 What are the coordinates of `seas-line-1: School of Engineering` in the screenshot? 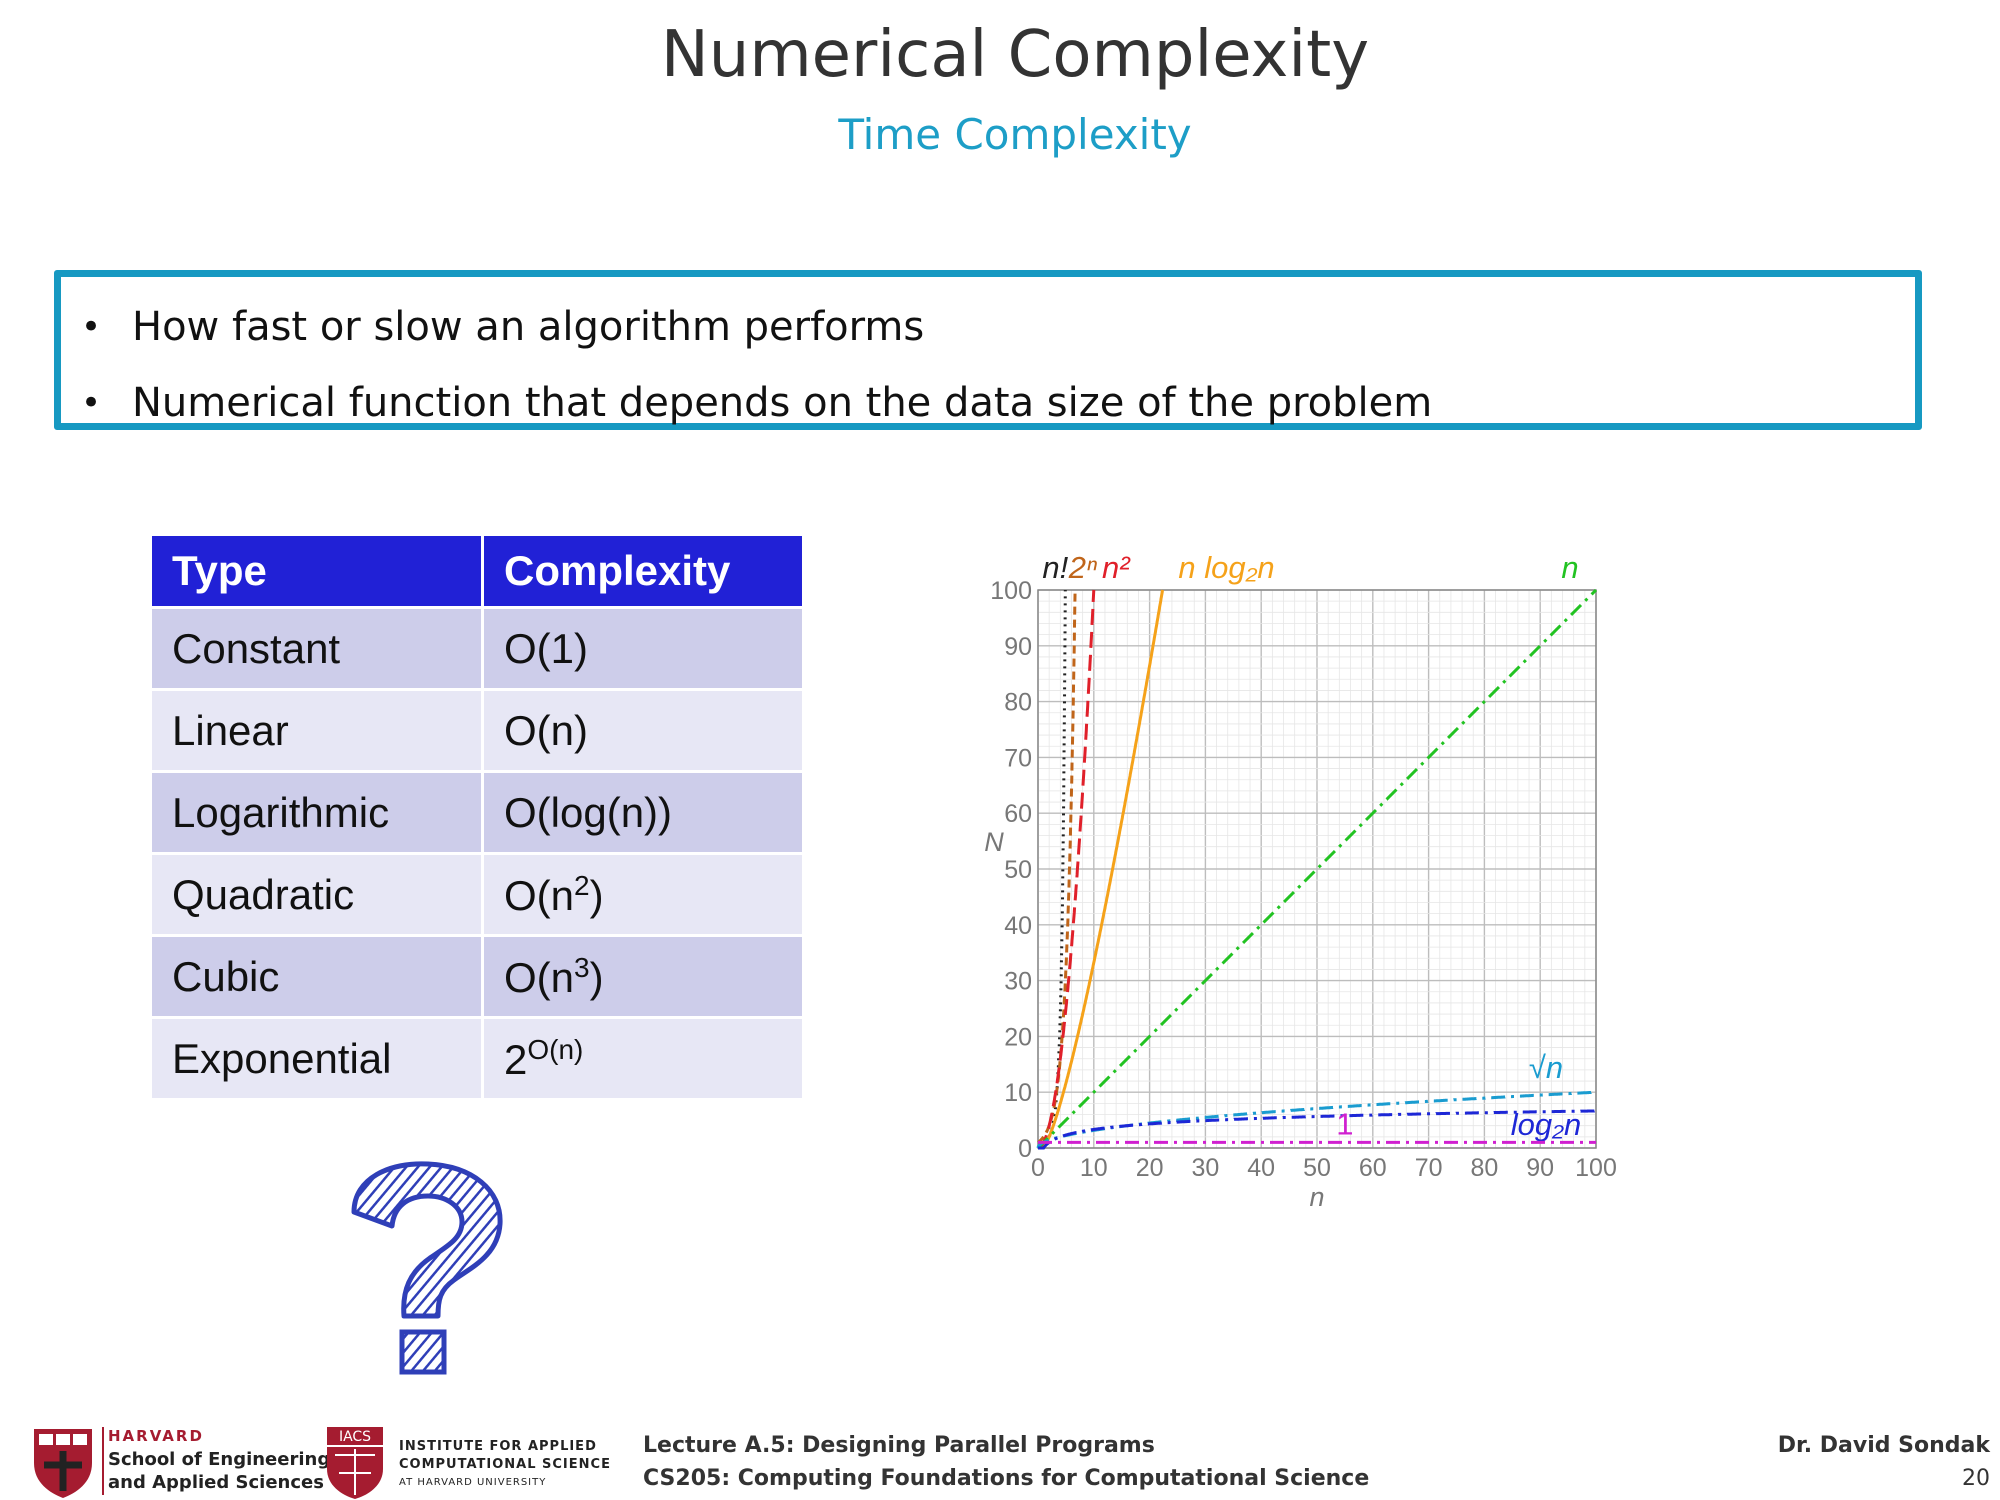 It's located at (219, 1459).